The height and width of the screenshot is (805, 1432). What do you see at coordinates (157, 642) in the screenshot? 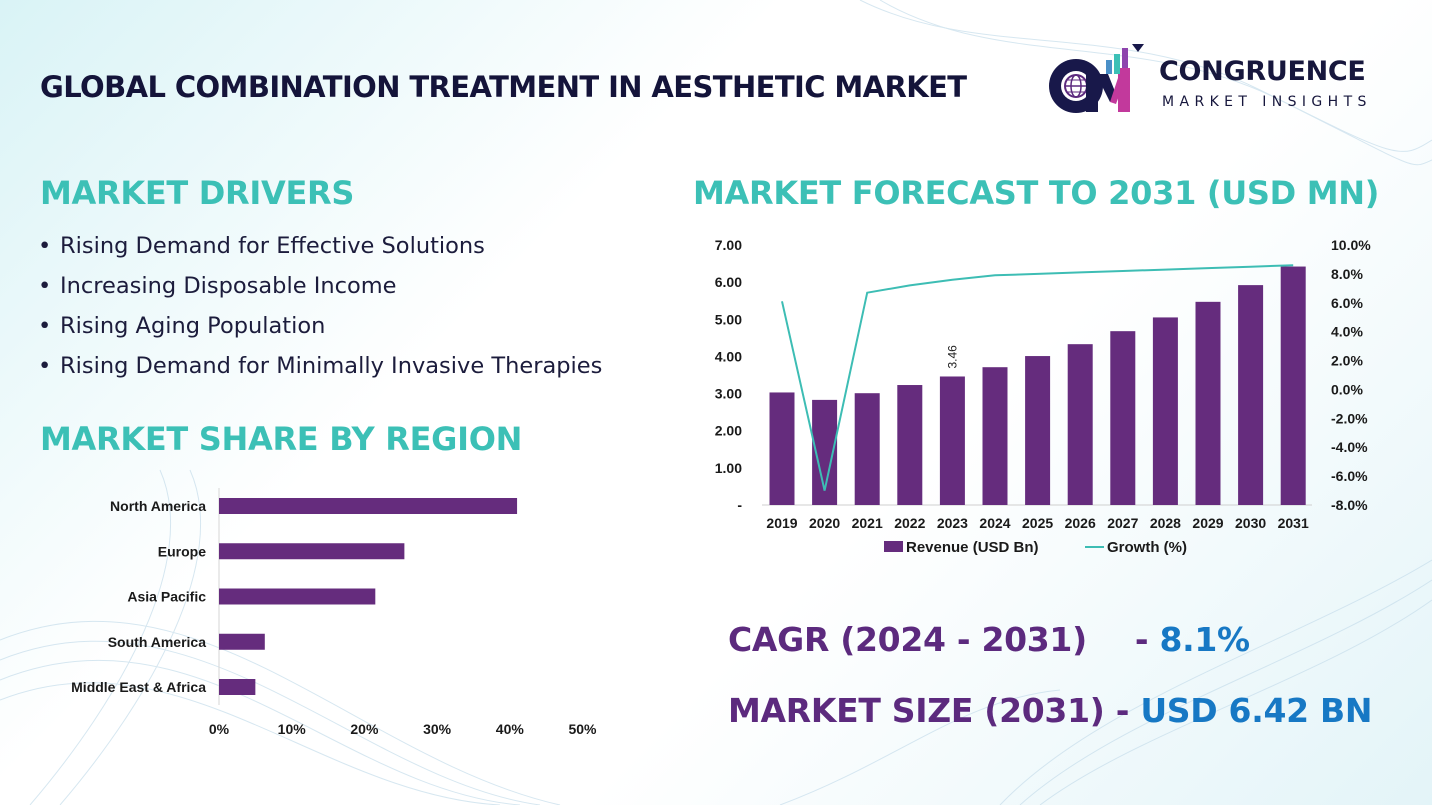
I see `region-category-label: South America` at bounding box center [157, 642].